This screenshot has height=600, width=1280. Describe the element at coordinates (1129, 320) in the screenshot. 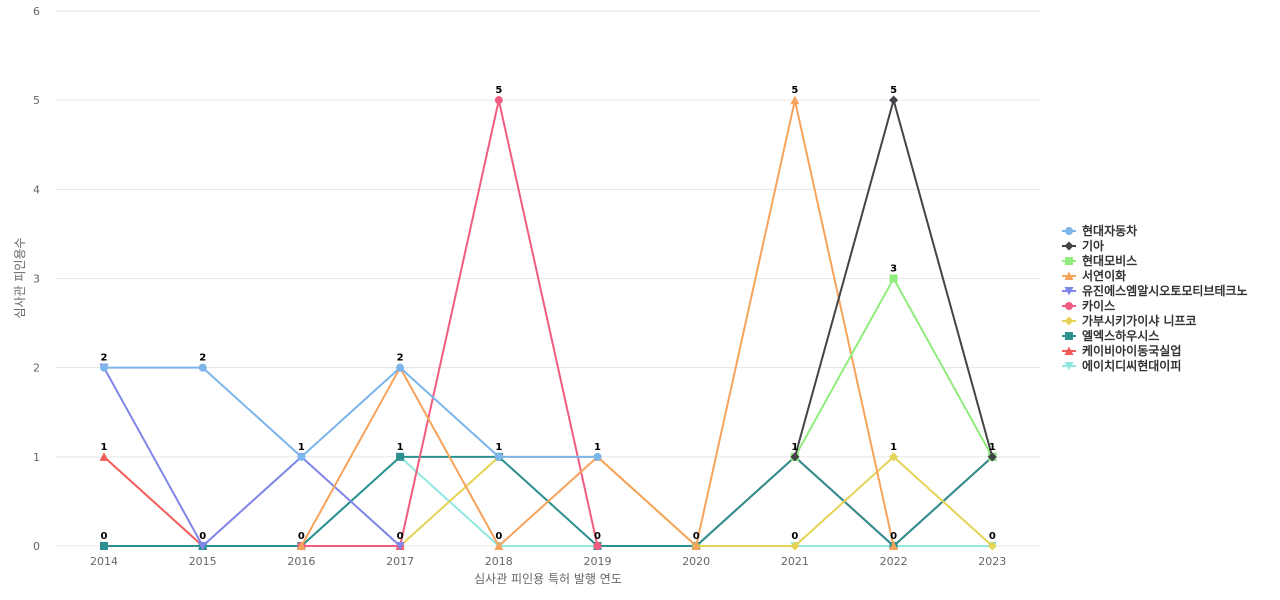

I see `legend-item: 가부시키가이샤 니프코` at that location.